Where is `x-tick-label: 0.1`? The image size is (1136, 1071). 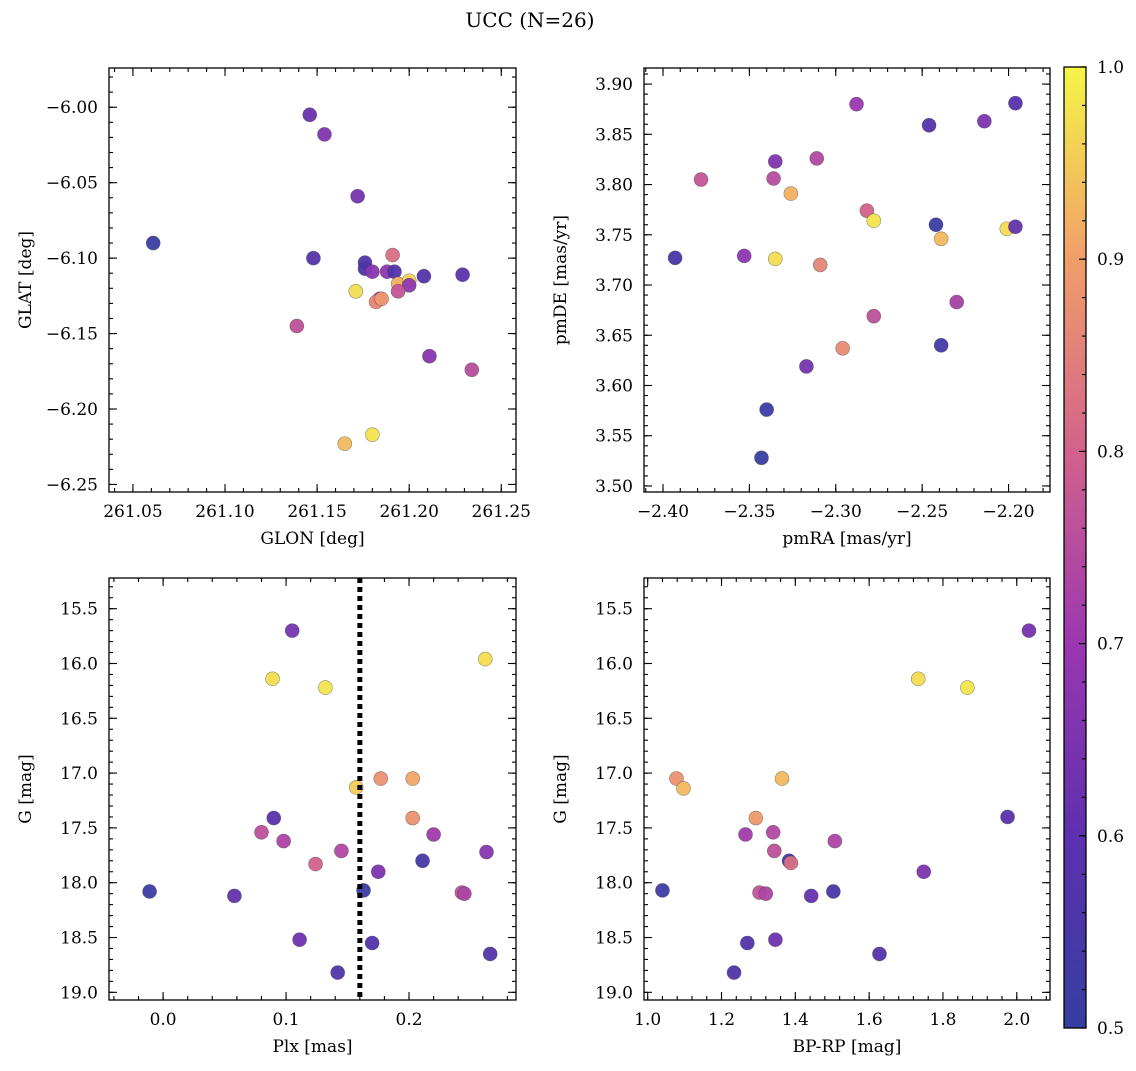
x-tick-label: 0.1 is located at coordinates (286, 1020).